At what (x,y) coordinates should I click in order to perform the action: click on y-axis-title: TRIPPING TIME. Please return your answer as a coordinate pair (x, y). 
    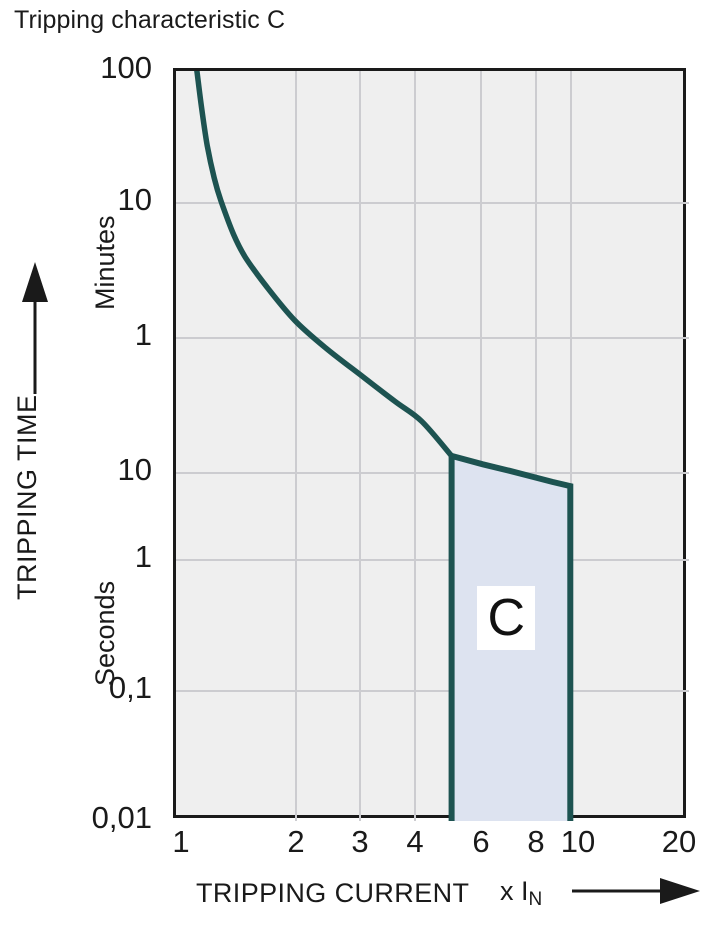
    Looking at the image, I should click on (27, 497).